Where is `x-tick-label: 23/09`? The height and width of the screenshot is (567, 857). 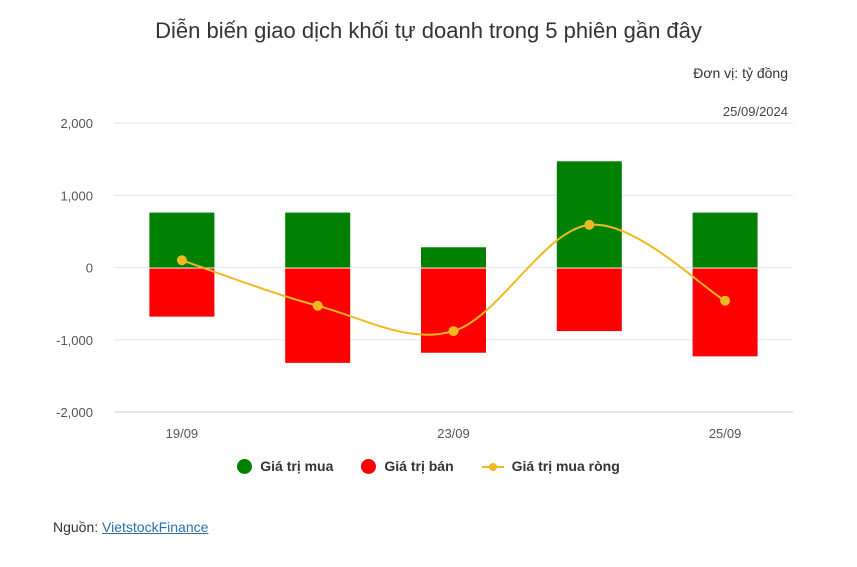
x-tick-label: 23/09 is located at coordinates (453, 433).